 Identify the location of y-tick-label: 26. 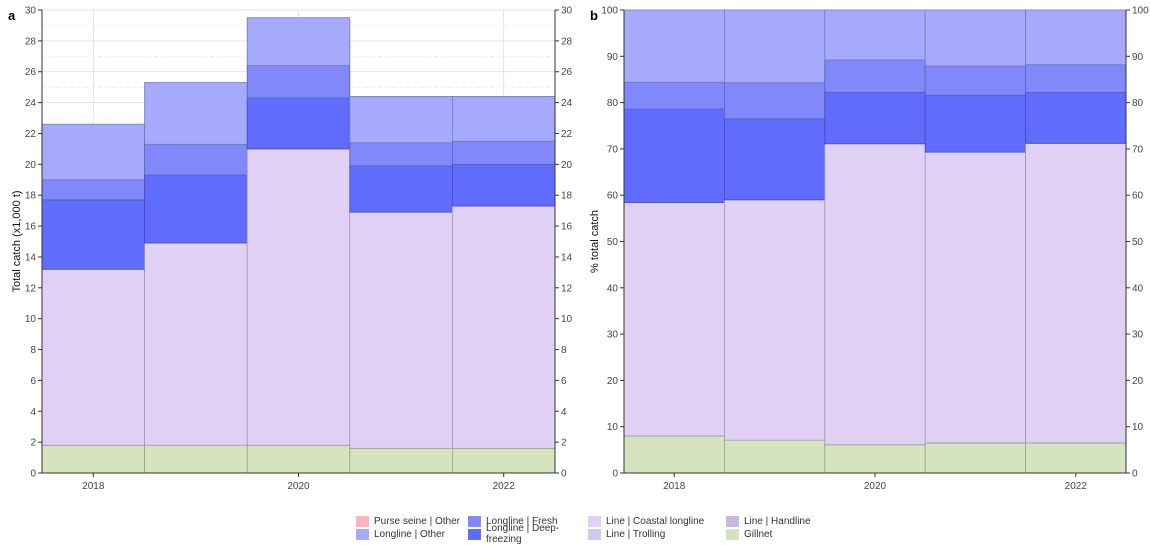
(31, 72).